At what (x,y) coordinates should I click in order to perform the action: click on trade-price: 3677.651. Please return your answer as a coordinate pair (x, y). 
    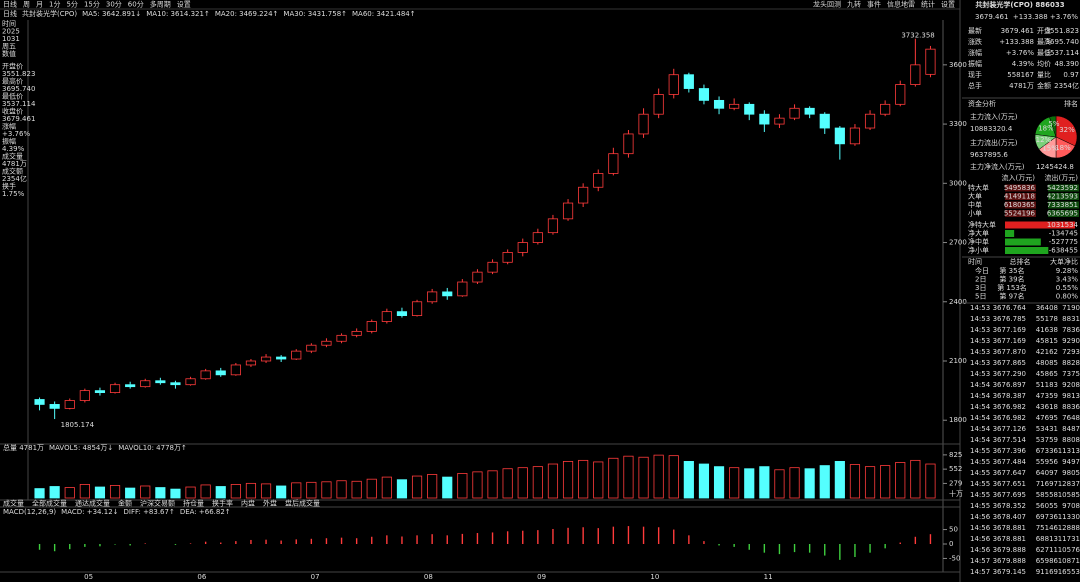
    Looking at the image, I should click on (1009, 484).